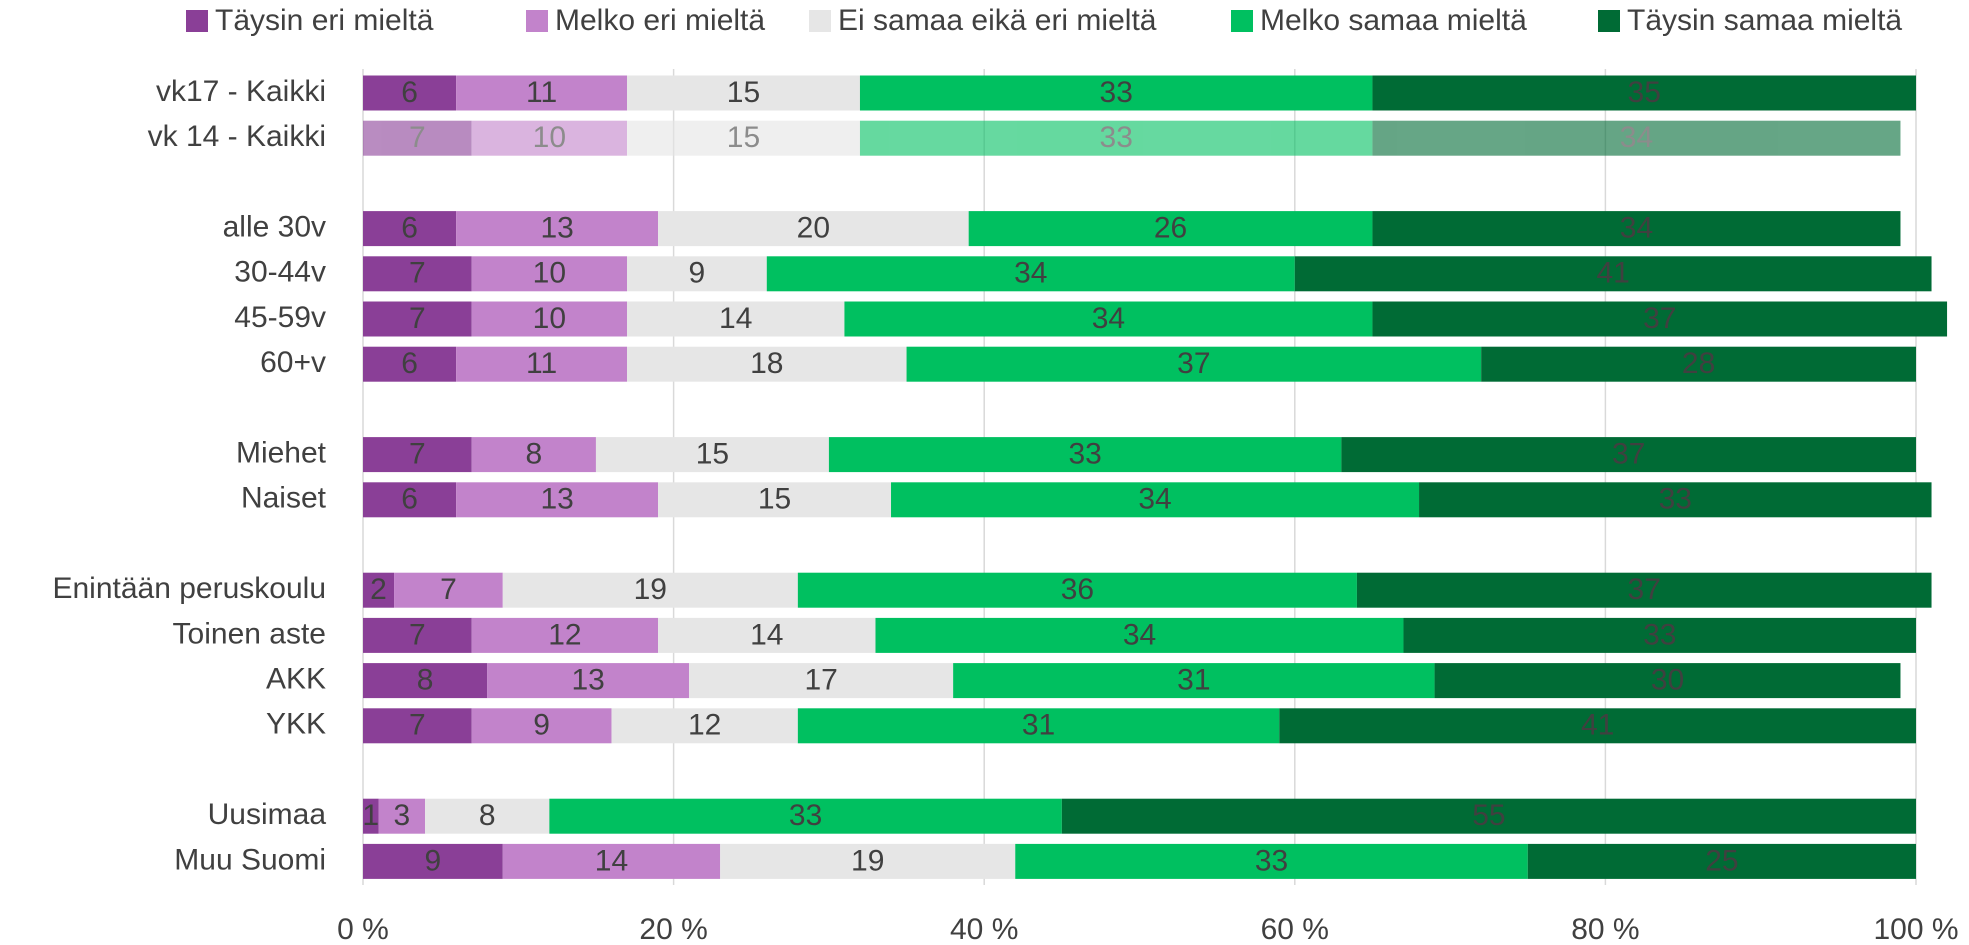 Image resolution: width=1969 pixels, height=945 pixels. I want to click on bar-row: 6 11 18 37 28, so click(1139, 364).